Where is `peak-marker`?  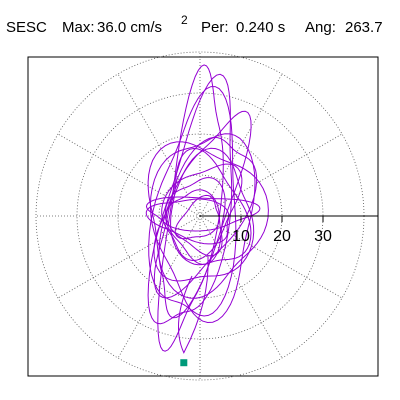 peak-marker is located at coordinates (184, 363).